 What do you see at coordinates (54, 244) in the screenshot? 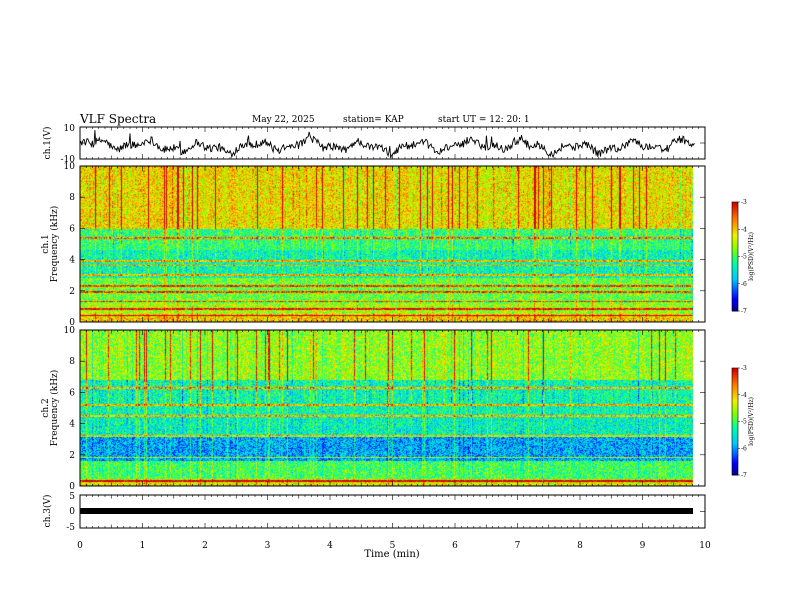
I see `ch1-frequency-ylabel: Frequency (kHz)` at bounding box center [54, 244].